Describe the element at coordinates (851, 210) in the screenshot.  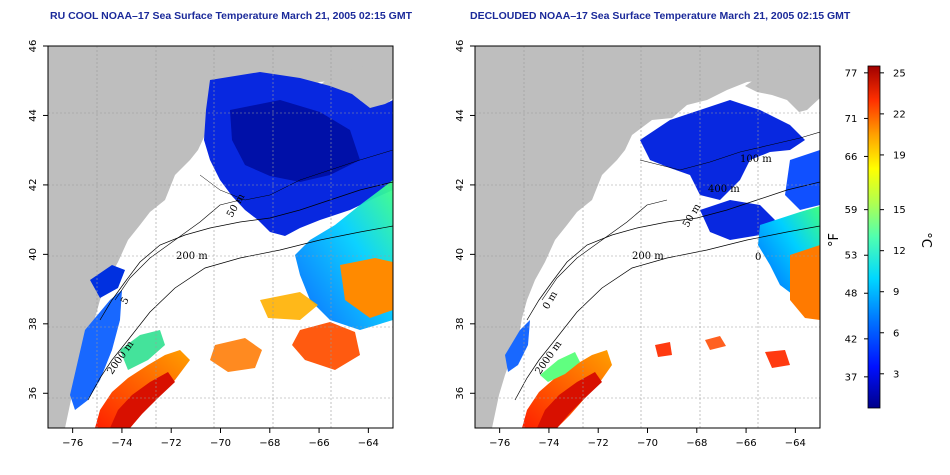
I see `fahrenheit-tick-label: 59` at that location.